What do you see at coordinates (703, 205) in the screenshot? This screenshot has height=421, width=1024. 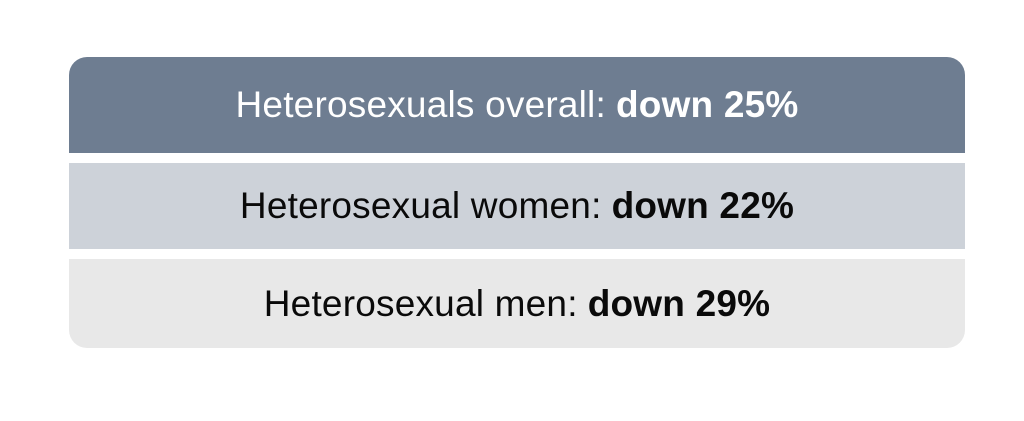 I see `row-value: down 22%` at bounding box center [703, 205].